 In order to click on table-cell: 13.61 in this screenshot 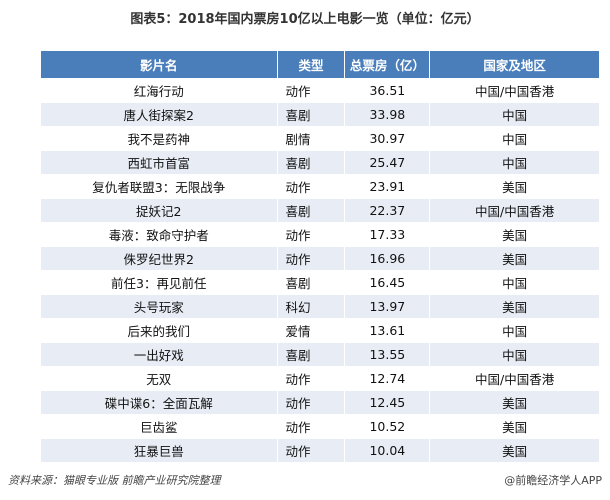, I will do `click(387, 330)`.